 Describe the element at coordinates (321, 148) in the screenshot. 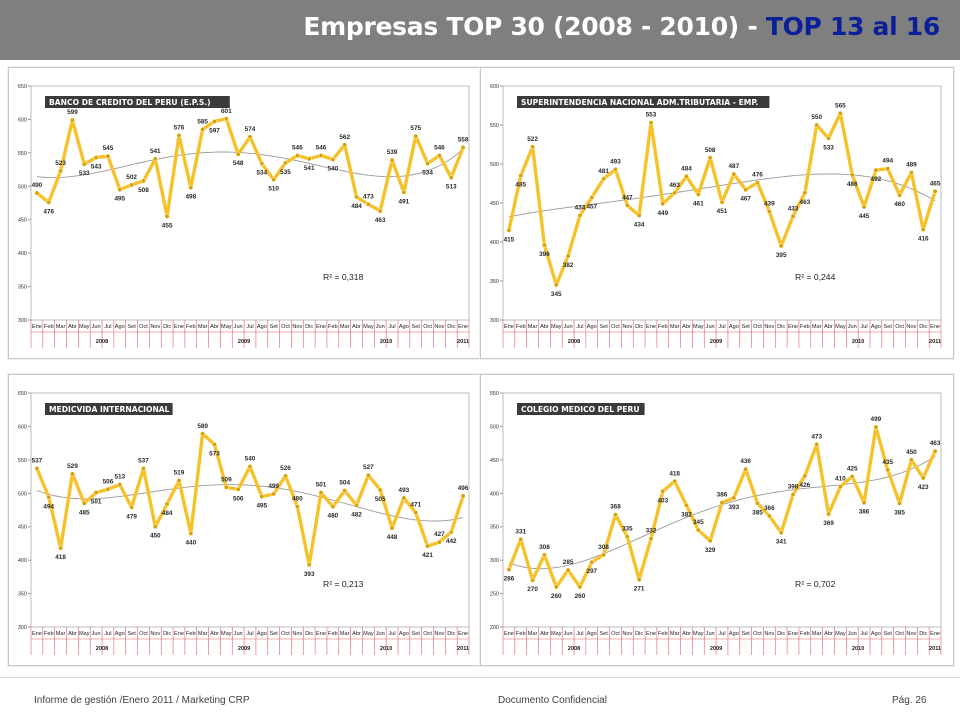

I see `data-label: 546` at that location.